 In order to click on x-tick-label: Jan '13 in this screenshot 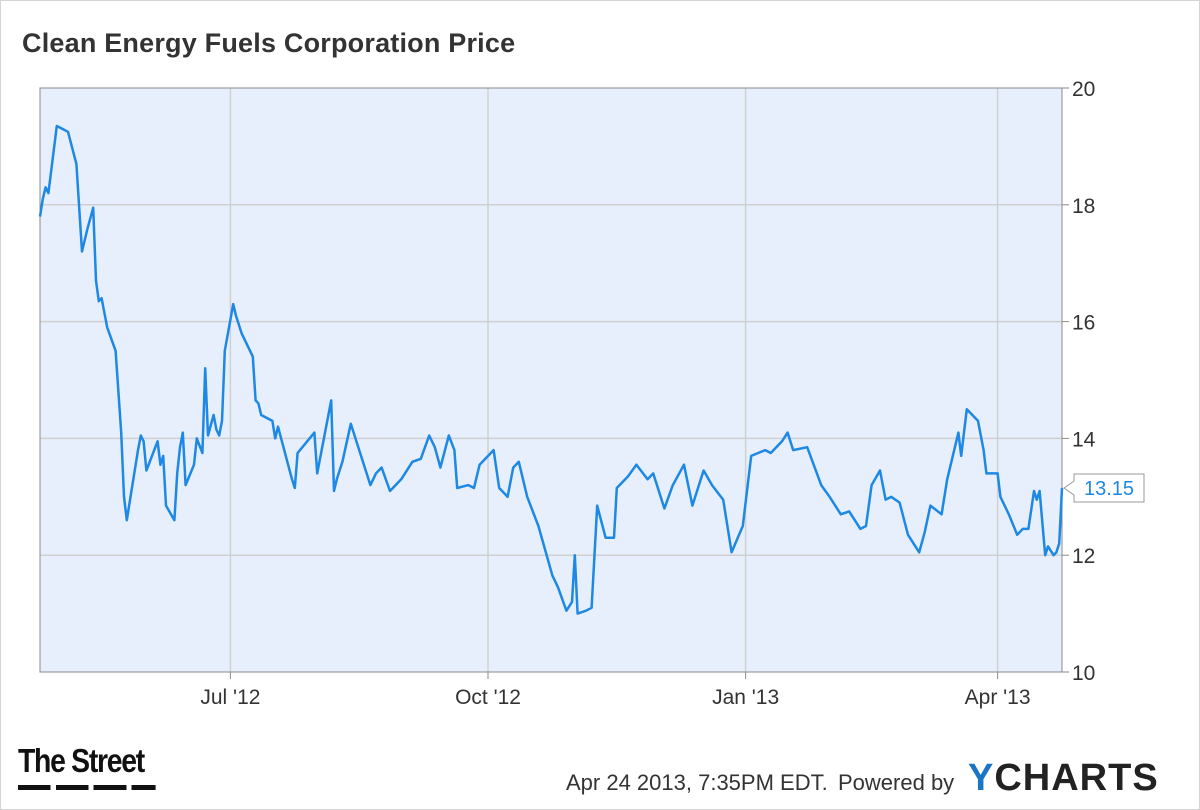, I will do `click(745, 697)`.